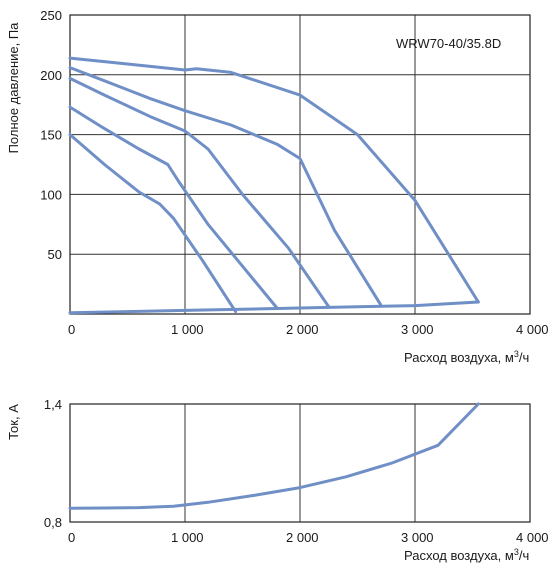  Describe the element at coordinates (55, 254) in the screenshot. I see `y-tick-label: 50` at that location.